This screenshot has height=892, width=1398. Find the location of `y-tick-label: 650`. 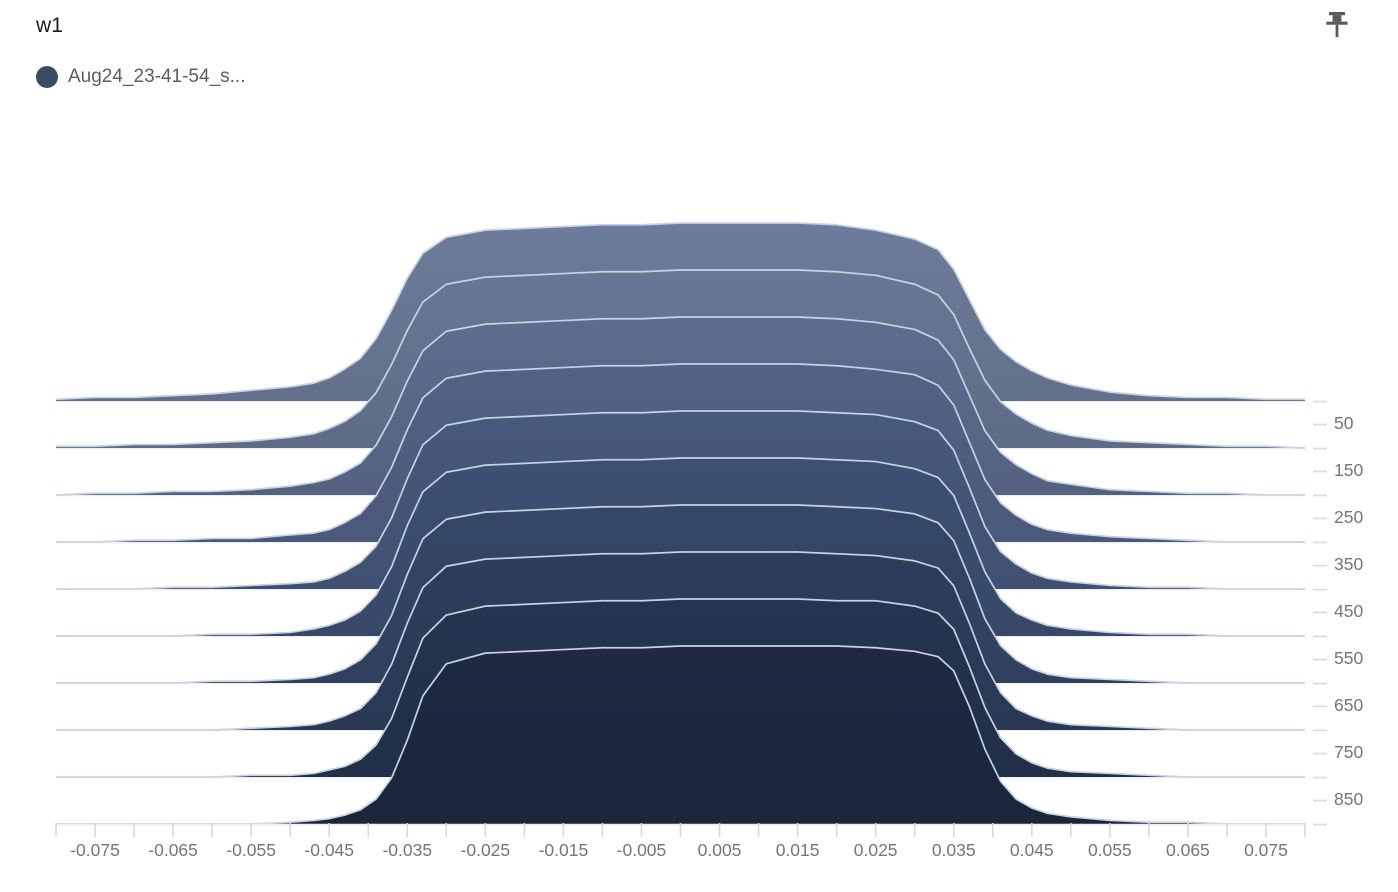

y-tick-label: 650 is located at coordinates (1348, 705).